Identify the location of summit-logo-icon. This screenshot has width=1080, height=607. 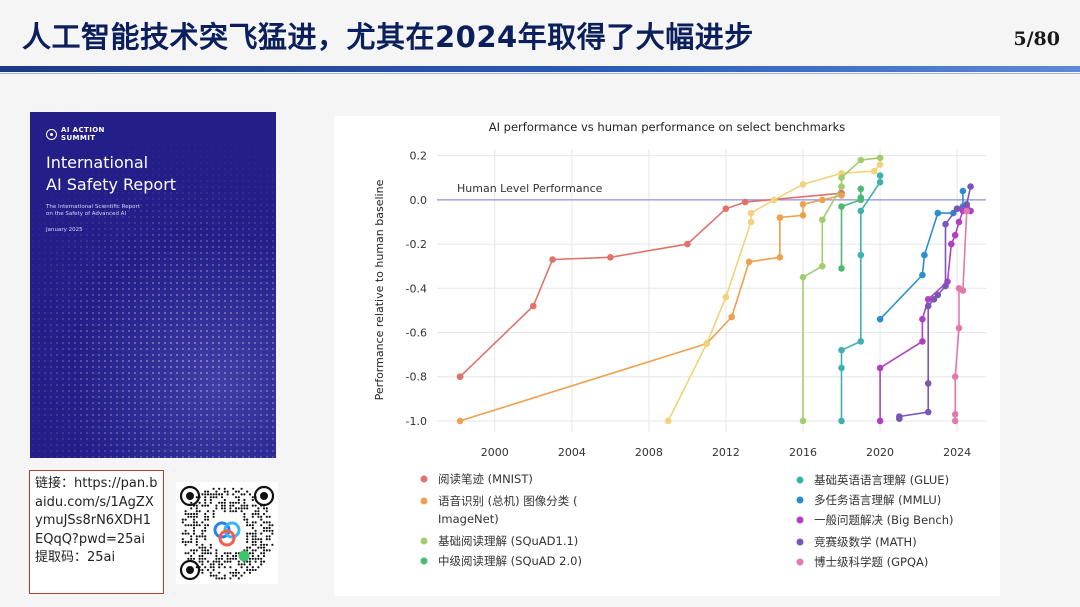
(51, 134).